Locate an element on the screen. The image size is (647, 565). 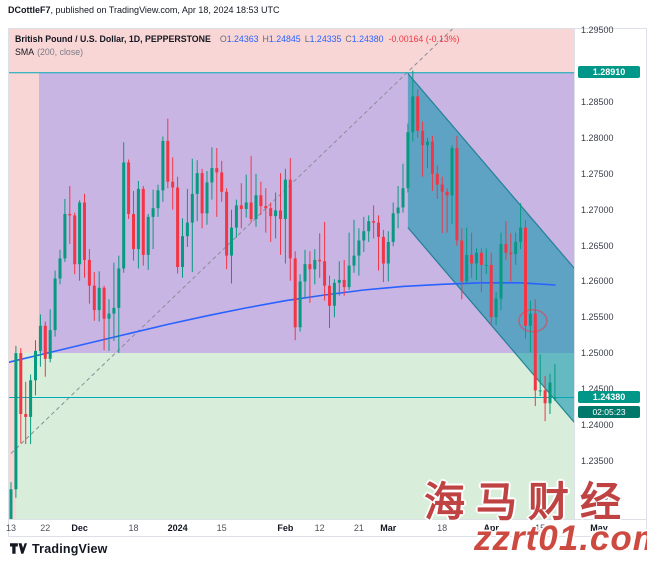
legend-indicator-row: SMA (200, close) is located at coordinates (237, 52).